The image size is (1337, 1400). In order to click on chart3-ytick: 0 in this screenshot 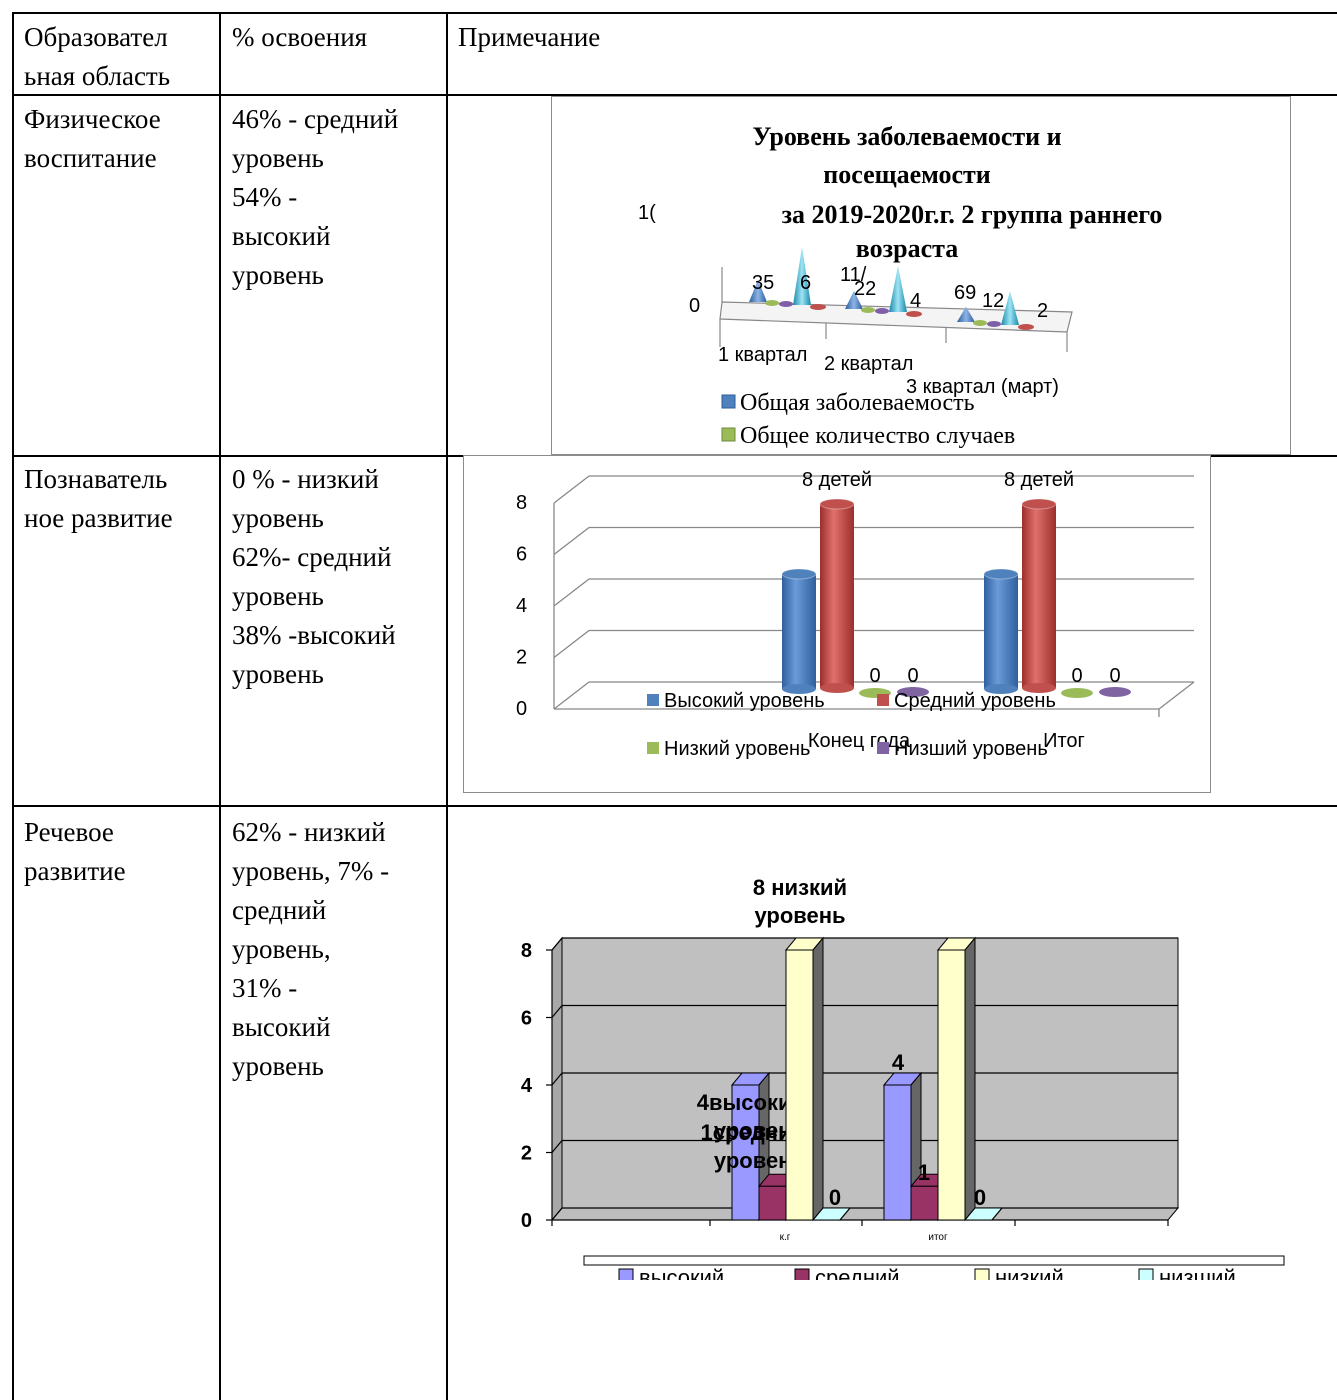, I will do `click(526, 1221)`.